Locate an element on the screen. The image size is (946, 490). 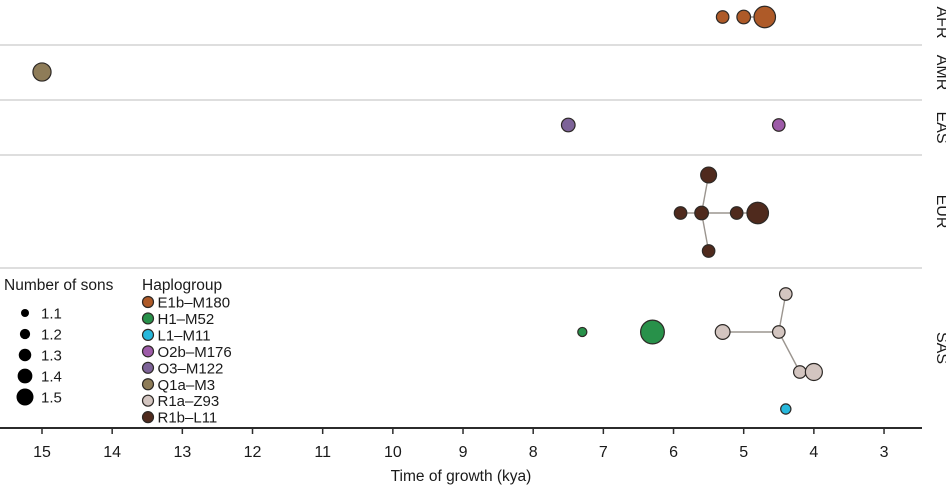
x-tick-label: 14 is located at coordinates (112, 452).